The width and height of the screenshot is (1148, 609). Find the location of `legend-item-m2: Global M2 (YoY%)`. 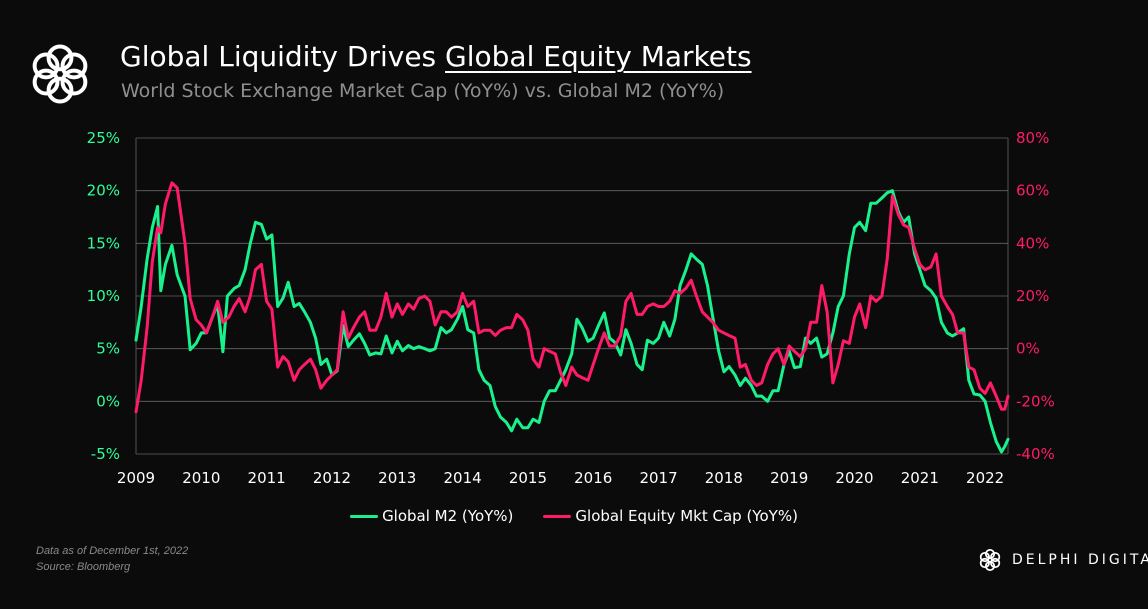

legend-item-m2: Global M2 (YoY%) is located at coordinates (431, 516).